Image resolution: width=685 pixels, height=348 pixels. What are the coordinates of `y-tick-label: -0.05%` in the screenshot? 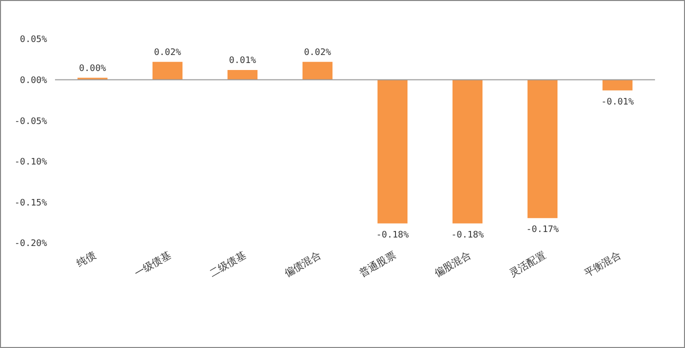 It's located at (31, 121).